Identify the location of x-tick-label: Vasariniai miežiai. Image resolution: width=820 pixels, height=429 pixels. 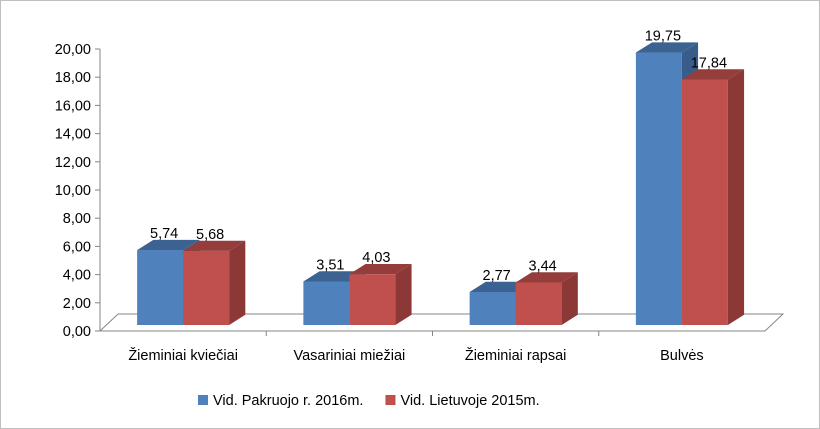
(350, 356).